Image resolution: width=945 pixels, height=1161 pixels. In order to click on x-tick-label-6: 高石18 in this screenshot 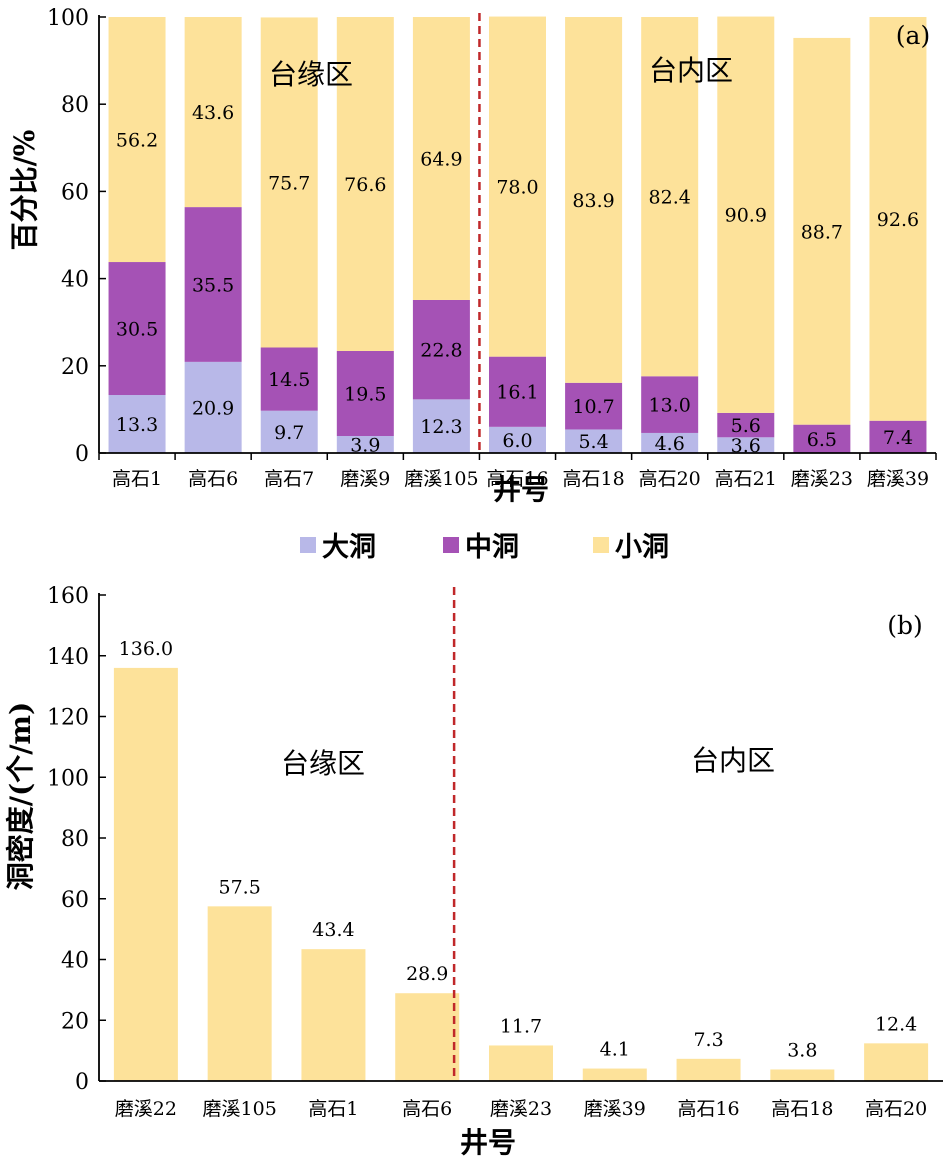, I will do `click(593, 479)`.